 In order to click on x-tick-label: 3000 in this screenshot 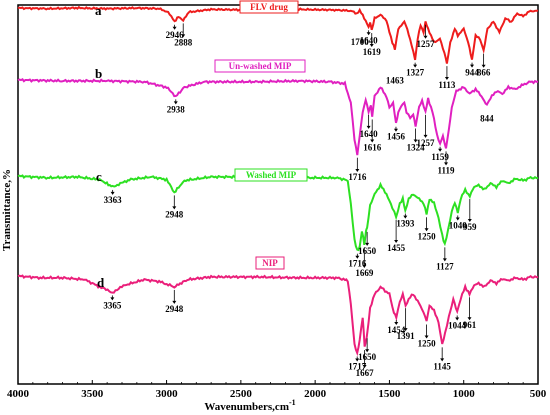, I will do `click(167, 394)`.